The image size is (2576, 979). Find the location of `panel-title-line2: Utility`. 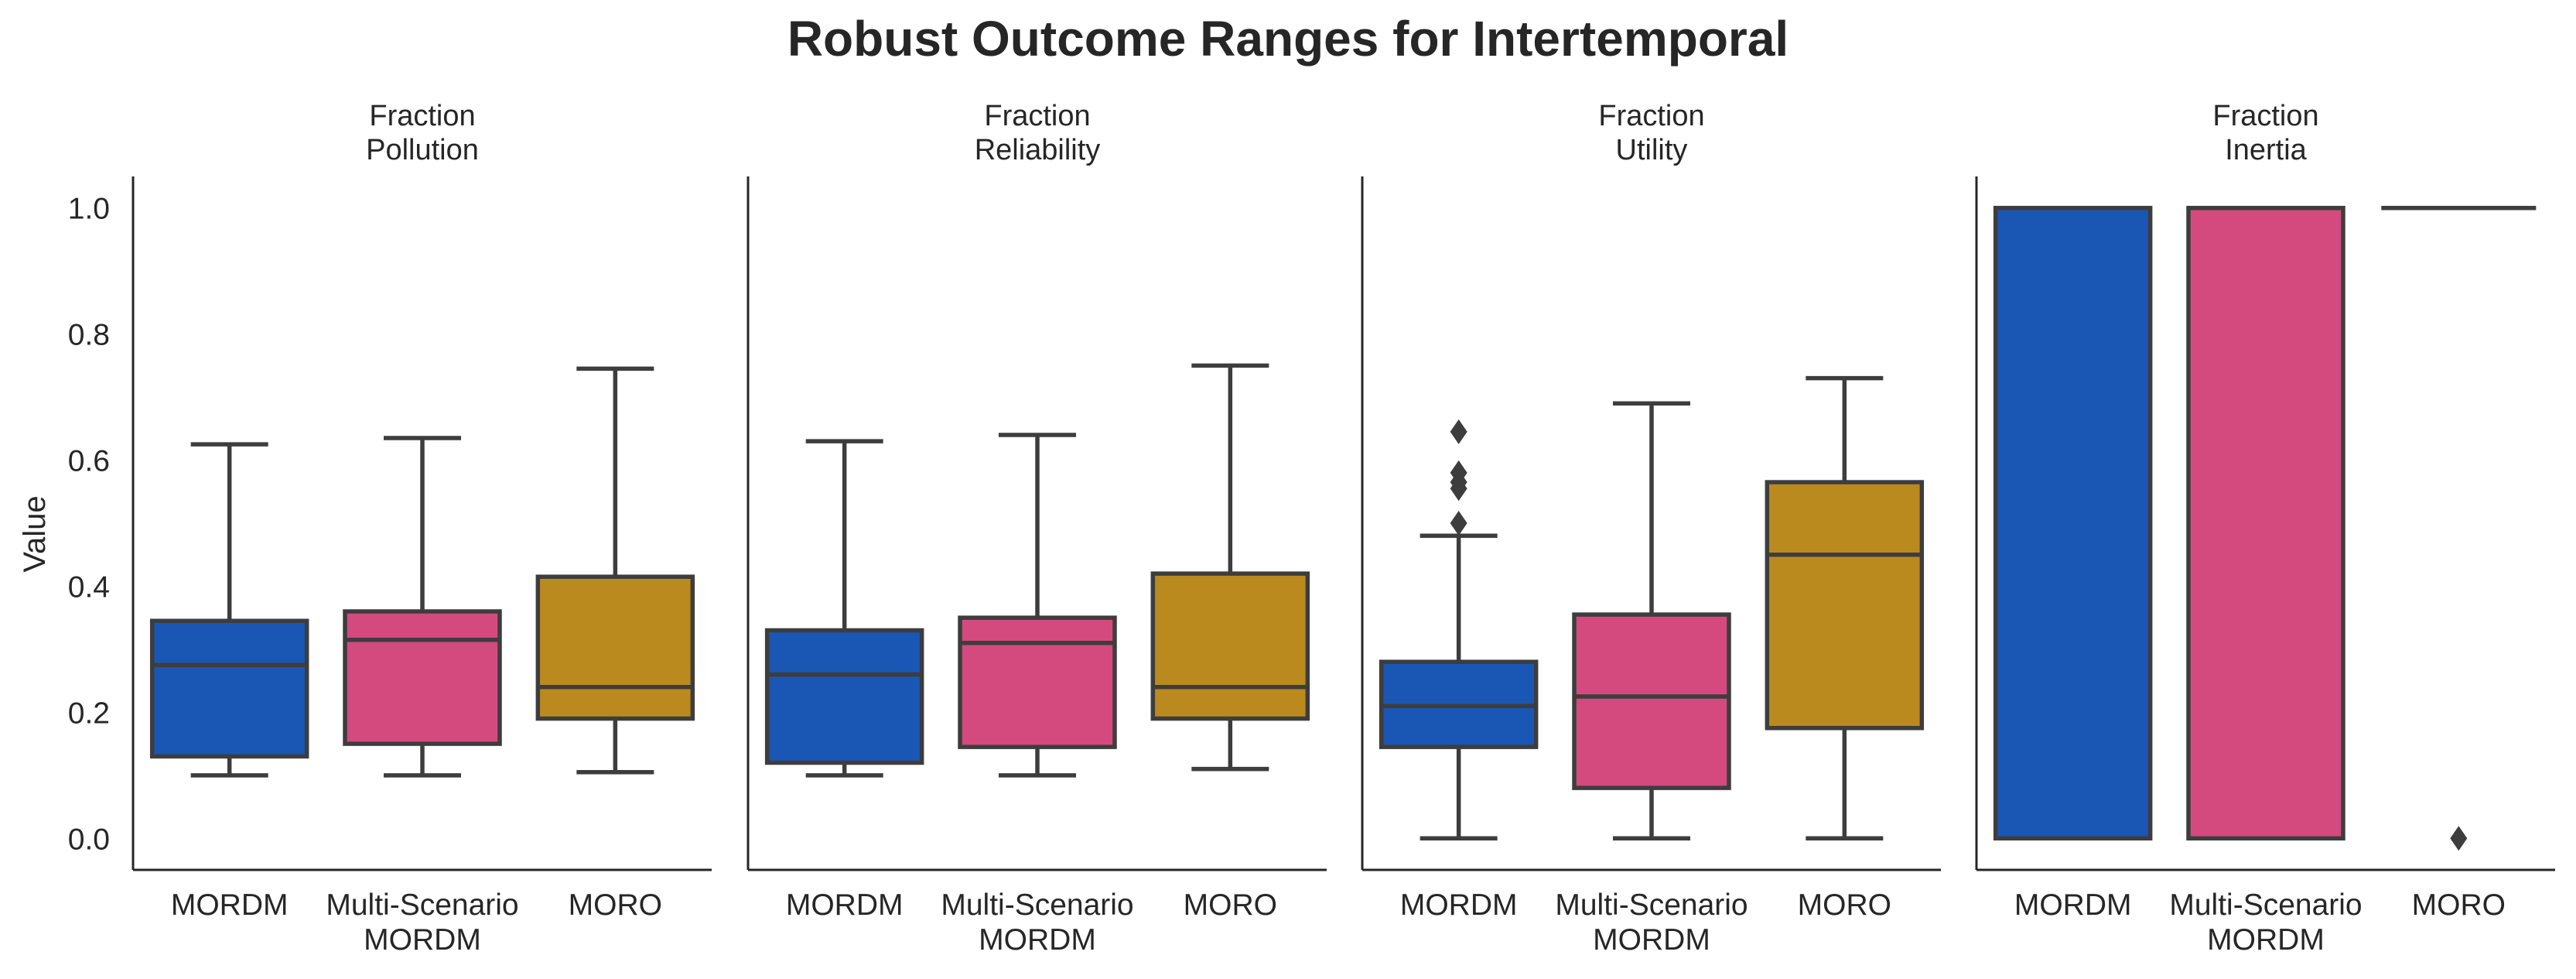

panel-title-line2: Utility is located at coordinates (1652, 150).